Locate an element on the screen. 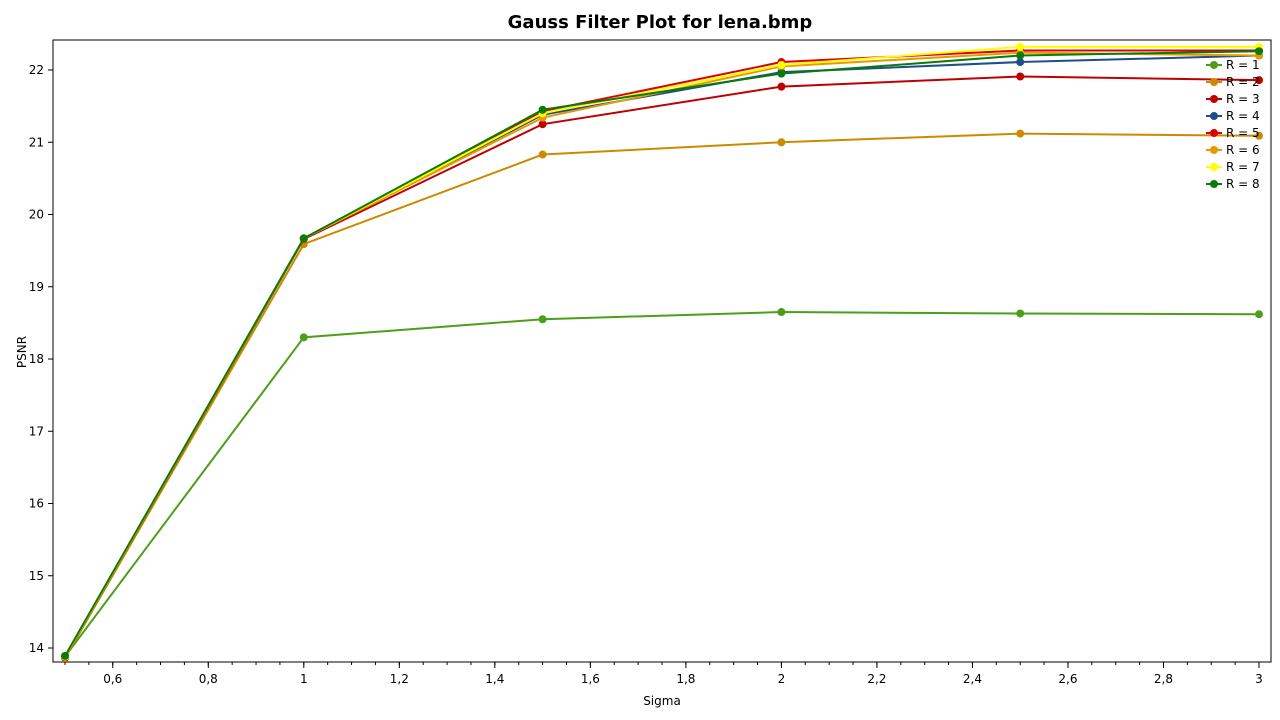 The width and height of the screenshot is (1280, 720). y-tick-label: 22 is located at coordinates (36, 70).